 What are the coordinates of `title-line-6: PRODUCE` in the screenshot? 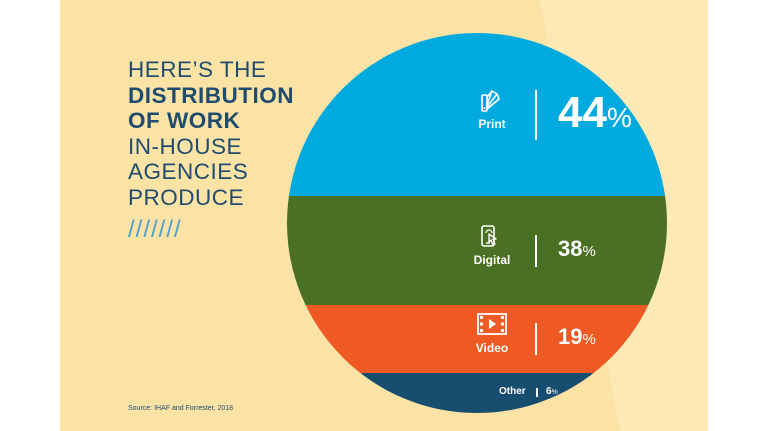 It's located at (186, 197).